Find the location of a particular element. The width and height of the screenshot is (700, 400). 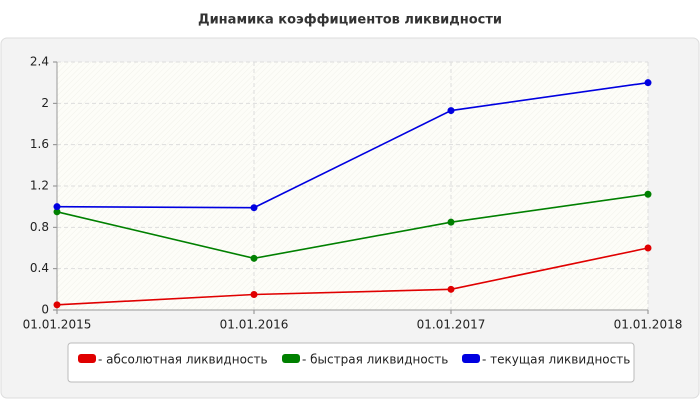

y-tick-label: 0 is located at coordinates (45, 310).